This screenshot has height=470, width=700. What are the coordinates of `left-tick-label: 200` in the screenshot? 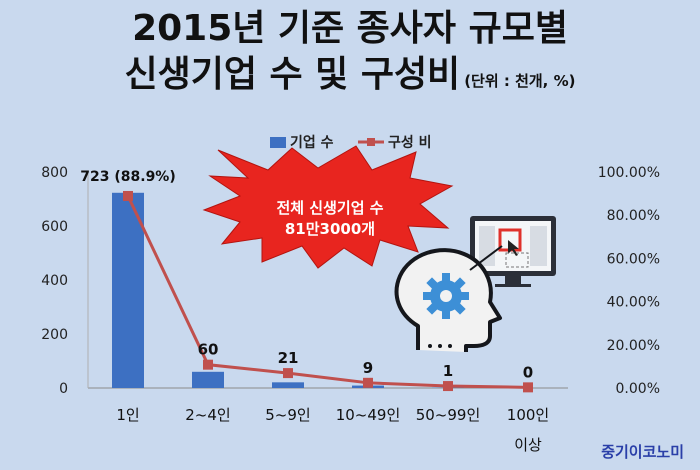 It's located at (54, 335).